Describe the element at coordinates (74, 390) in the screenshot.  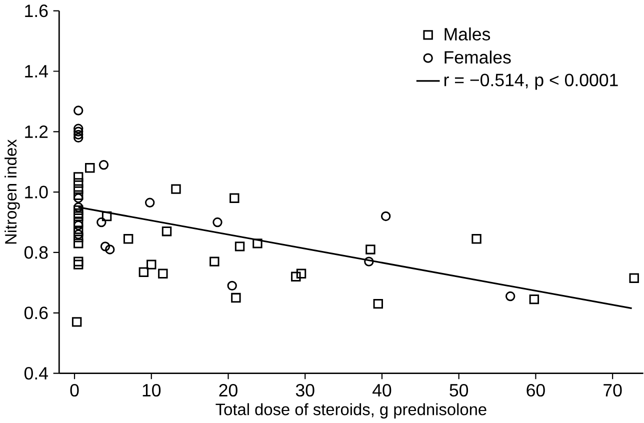
I see `x-tick-label: 0` at that location.